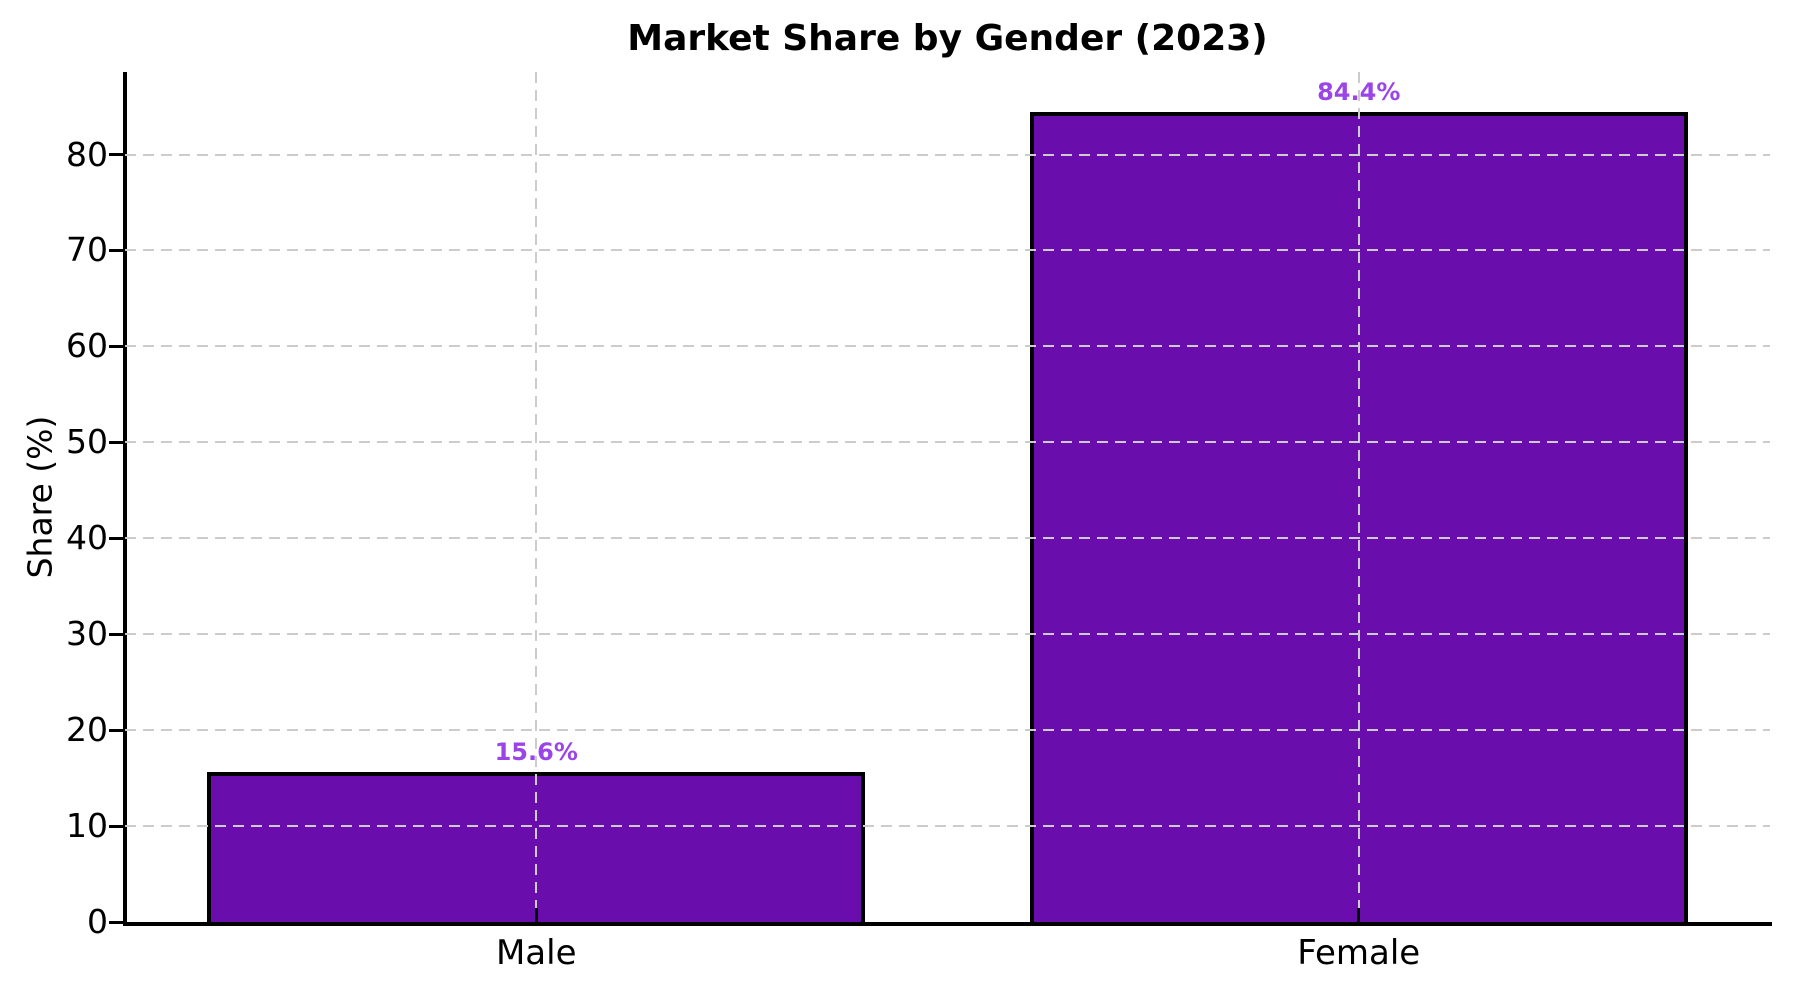 The height and width of the screenshot is (1000, 1800). Describe the element at coordinates (87, 538) in the screenshot. I see `y-tick-label-40: 40` at that location.